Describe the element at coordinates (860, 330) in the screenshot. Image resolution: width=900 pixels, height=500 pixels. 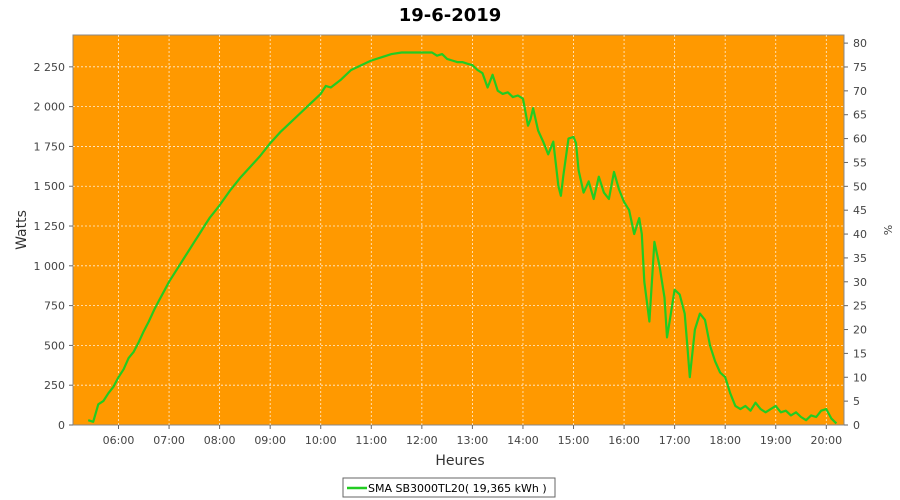
I see `y2-tick-label: 20` at that location.